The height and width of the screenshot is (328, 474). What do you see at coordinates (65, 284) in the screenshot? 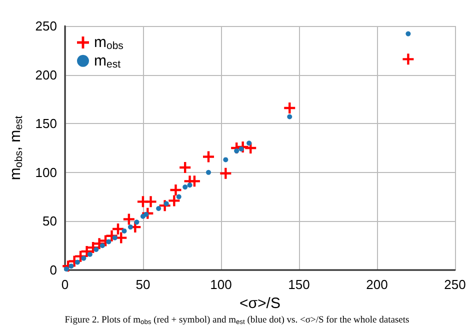
I see `x-tick-label: 0` at bounding box center [65, 284].